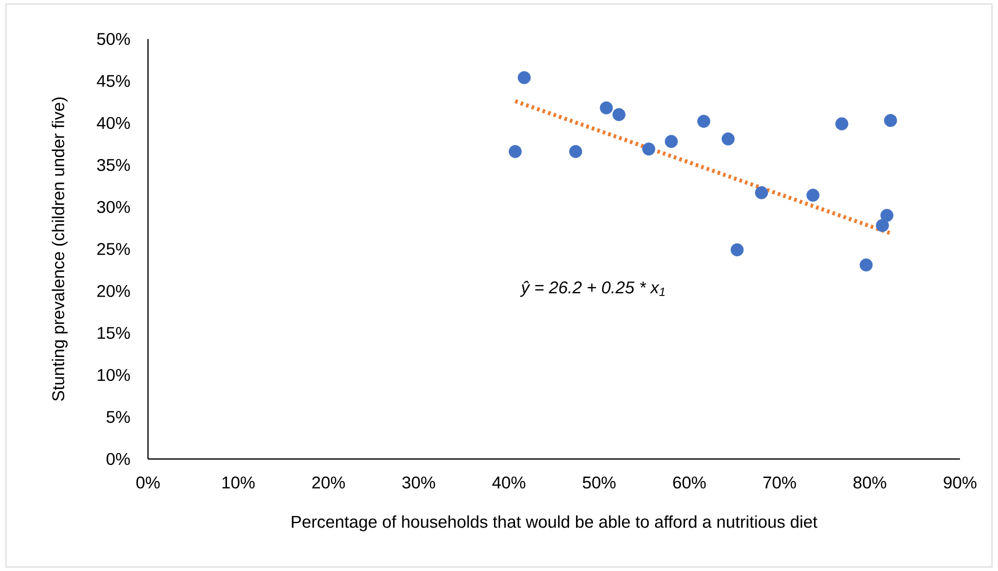 This screenshot has width=998, height=571. What do you see at coordinates (419, 482) in the screenshot?
I see `x-tick-label: 30%` at bounding box center [419, 482].